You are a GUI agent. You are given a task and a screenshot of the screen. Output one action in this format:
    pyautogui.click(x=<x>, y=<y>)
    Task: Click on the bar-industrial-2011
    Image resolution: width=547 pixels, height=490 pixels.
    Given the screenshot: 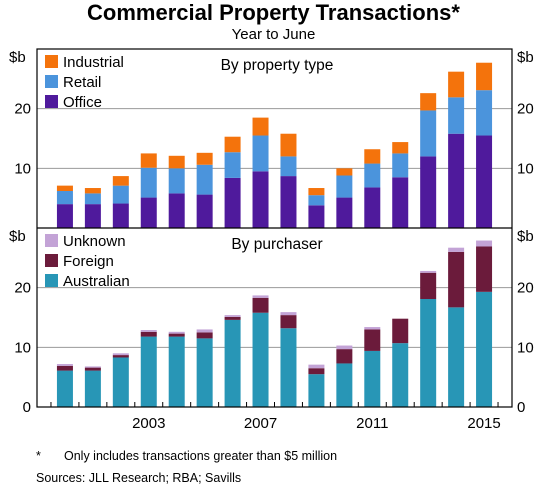 What is the action you would take?
    pyautogui.click(x=372, y=156)
    